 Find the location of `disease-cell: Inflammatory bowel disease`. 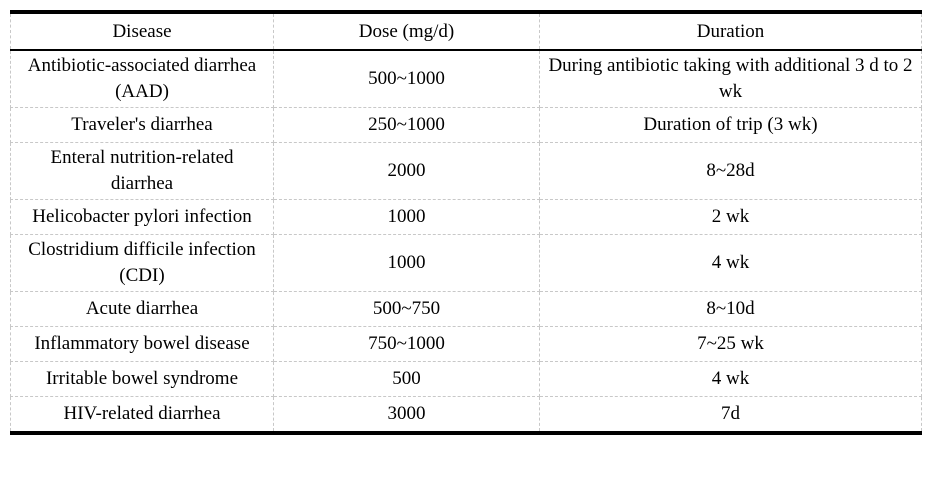

disease-cell: Inflammatory bowel disease is located at coordinates (142, 344).